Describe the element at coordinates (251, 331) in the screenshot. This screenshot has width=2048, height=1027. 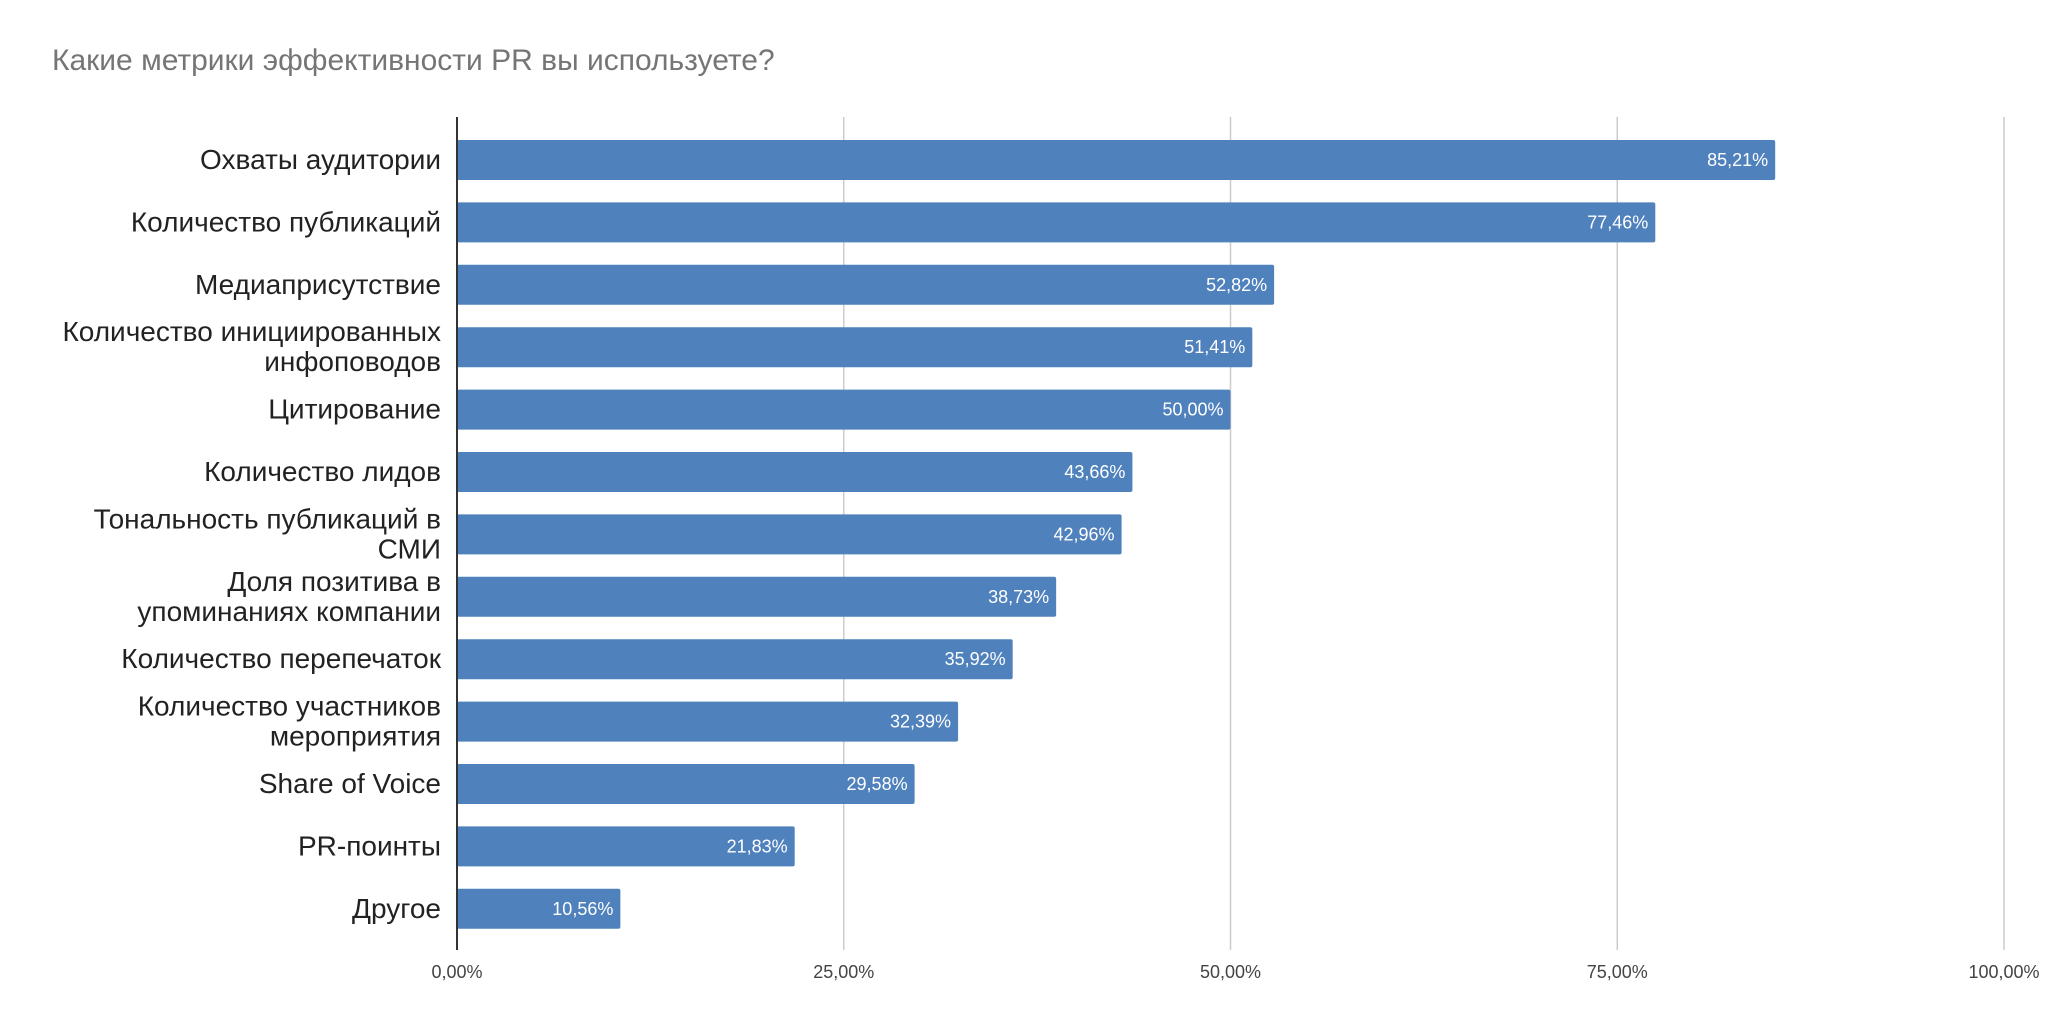
I see `category-label-line: Количество инициированных` at that location.